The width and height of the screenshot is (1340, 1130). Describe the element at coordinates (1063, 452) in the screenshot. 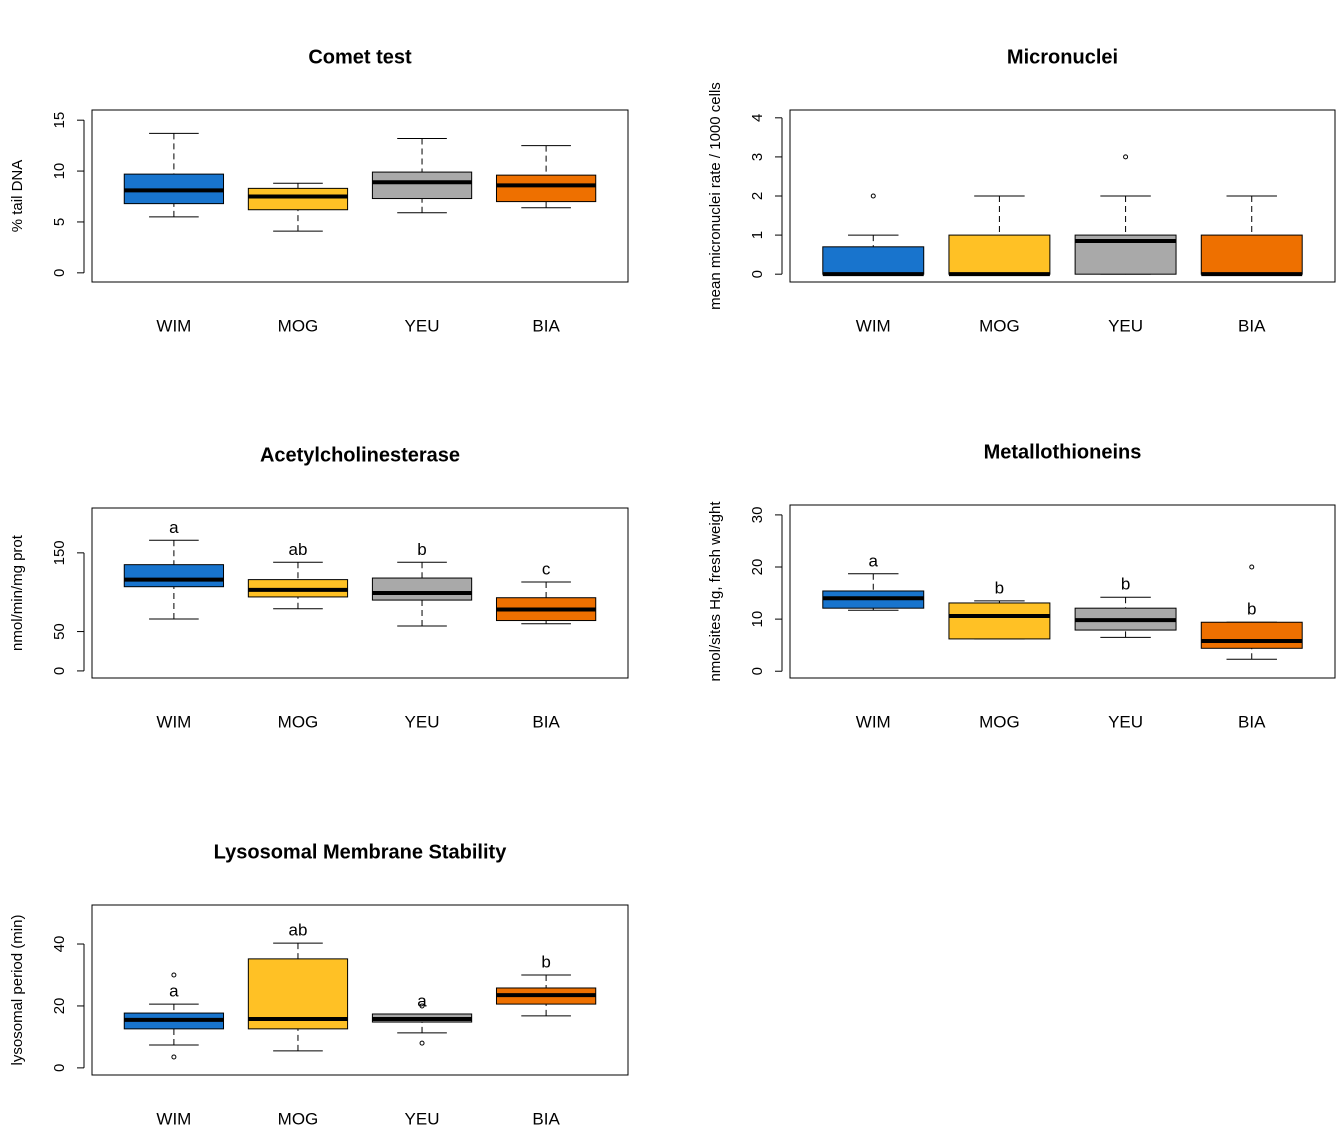

I see `chart-title: Metallothioneins` at that location.